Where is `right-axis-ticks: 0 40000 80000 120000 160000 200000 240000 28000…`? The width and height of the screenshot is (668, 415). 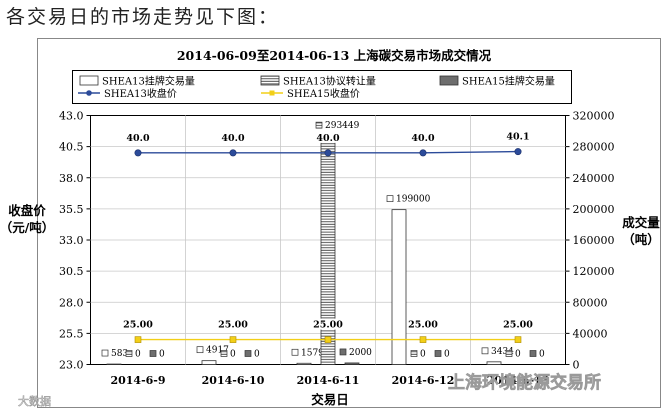 right-axis-ticks: 0 40000 80000 120000 160000 200000 240000 28000… is located at coordinates (590, 241).